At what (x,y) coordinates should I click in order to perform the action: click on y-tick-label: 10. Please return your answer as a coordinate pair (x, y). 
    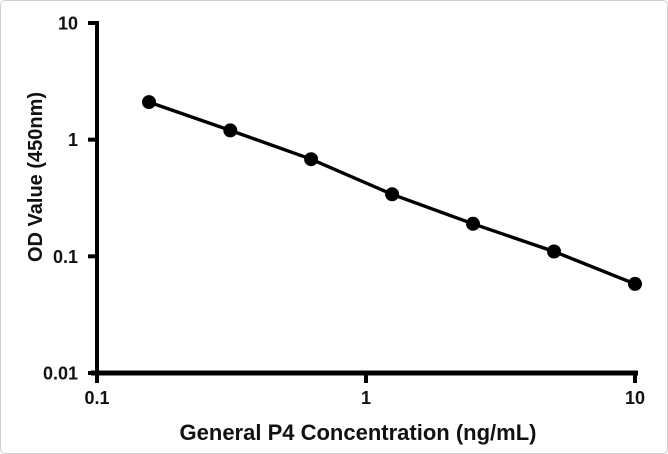
    Looking at the image, I should click on (68, 24).